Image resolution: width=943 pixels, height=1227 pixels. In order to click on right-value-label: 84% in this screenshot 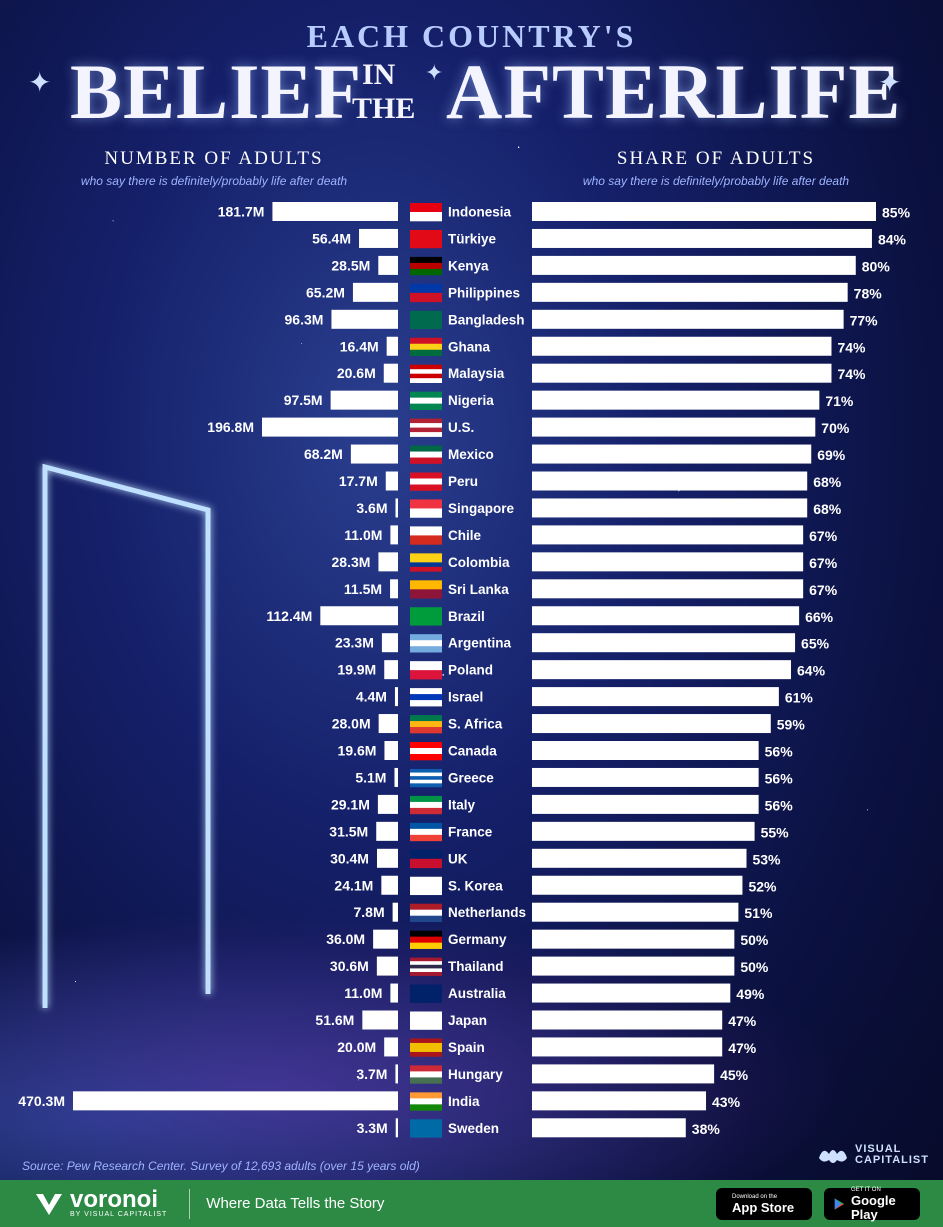, I will do `click(892, 239)`.